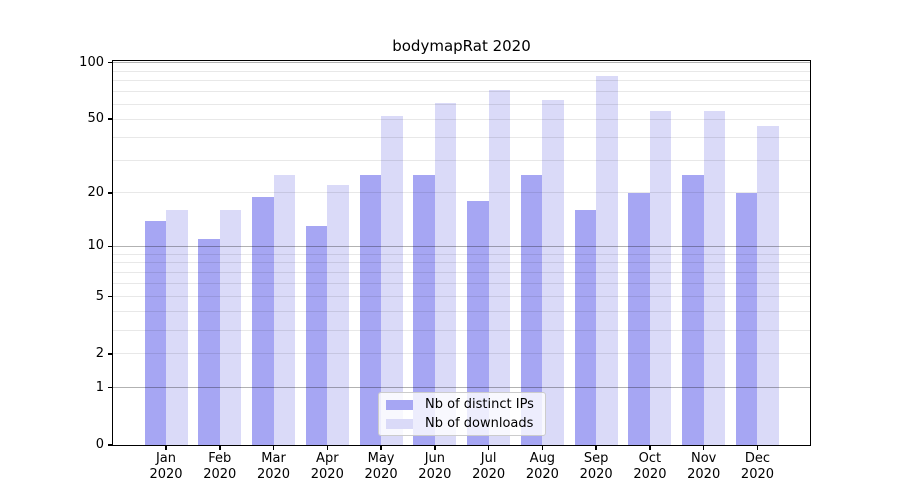  Describe the element at coordinates (99, 444) in the screenshot. I see `y-tick-label: 0` at that location.